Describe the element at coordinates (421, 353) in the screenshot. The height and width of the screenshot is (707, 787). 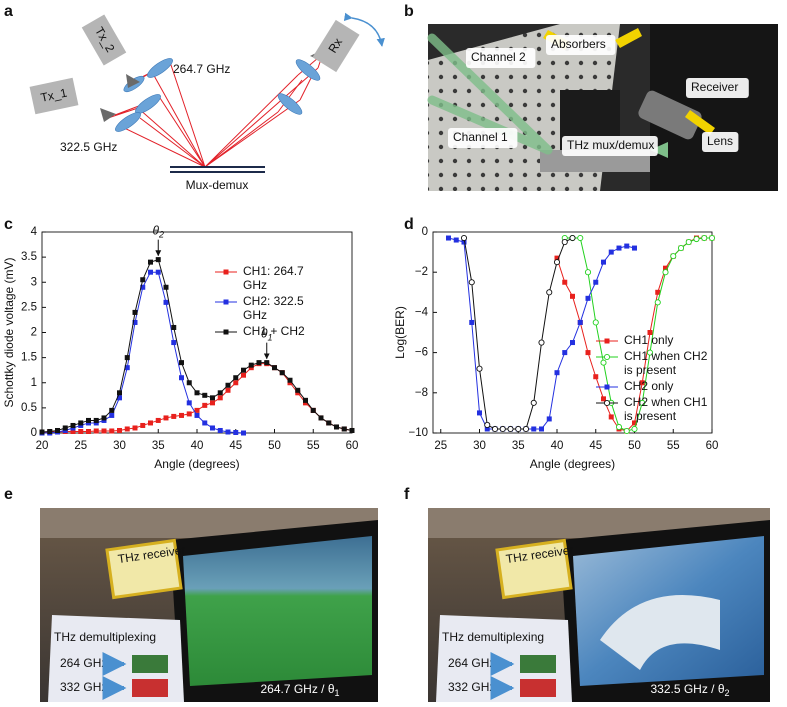
I see `y-tick-label: −6` at that location.